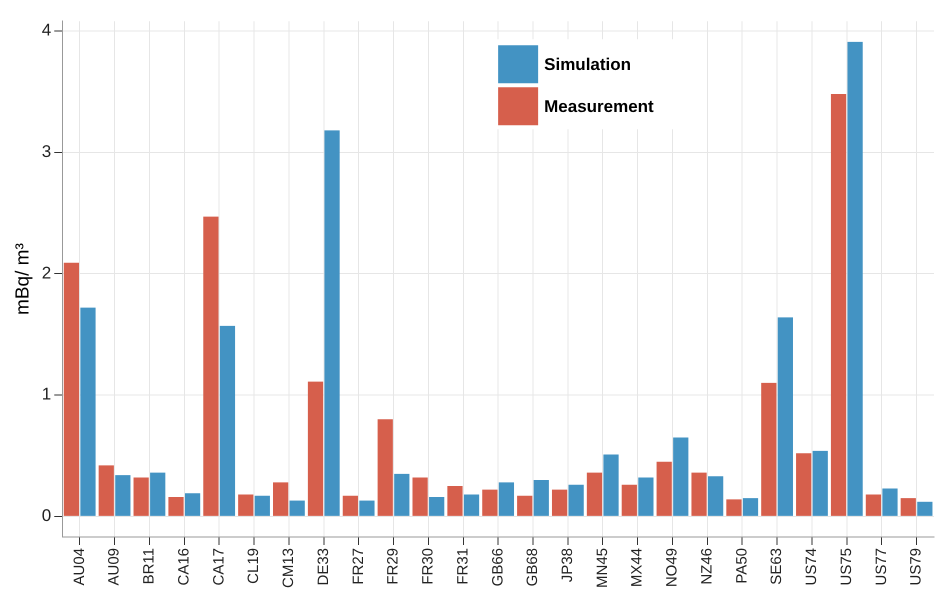 The width and height of the screenshot is (946, 599). What do you see at coordinates (567, 565) in the screenshot?
I see `x-tick-label: JP38` at bounding box center [567, 565].